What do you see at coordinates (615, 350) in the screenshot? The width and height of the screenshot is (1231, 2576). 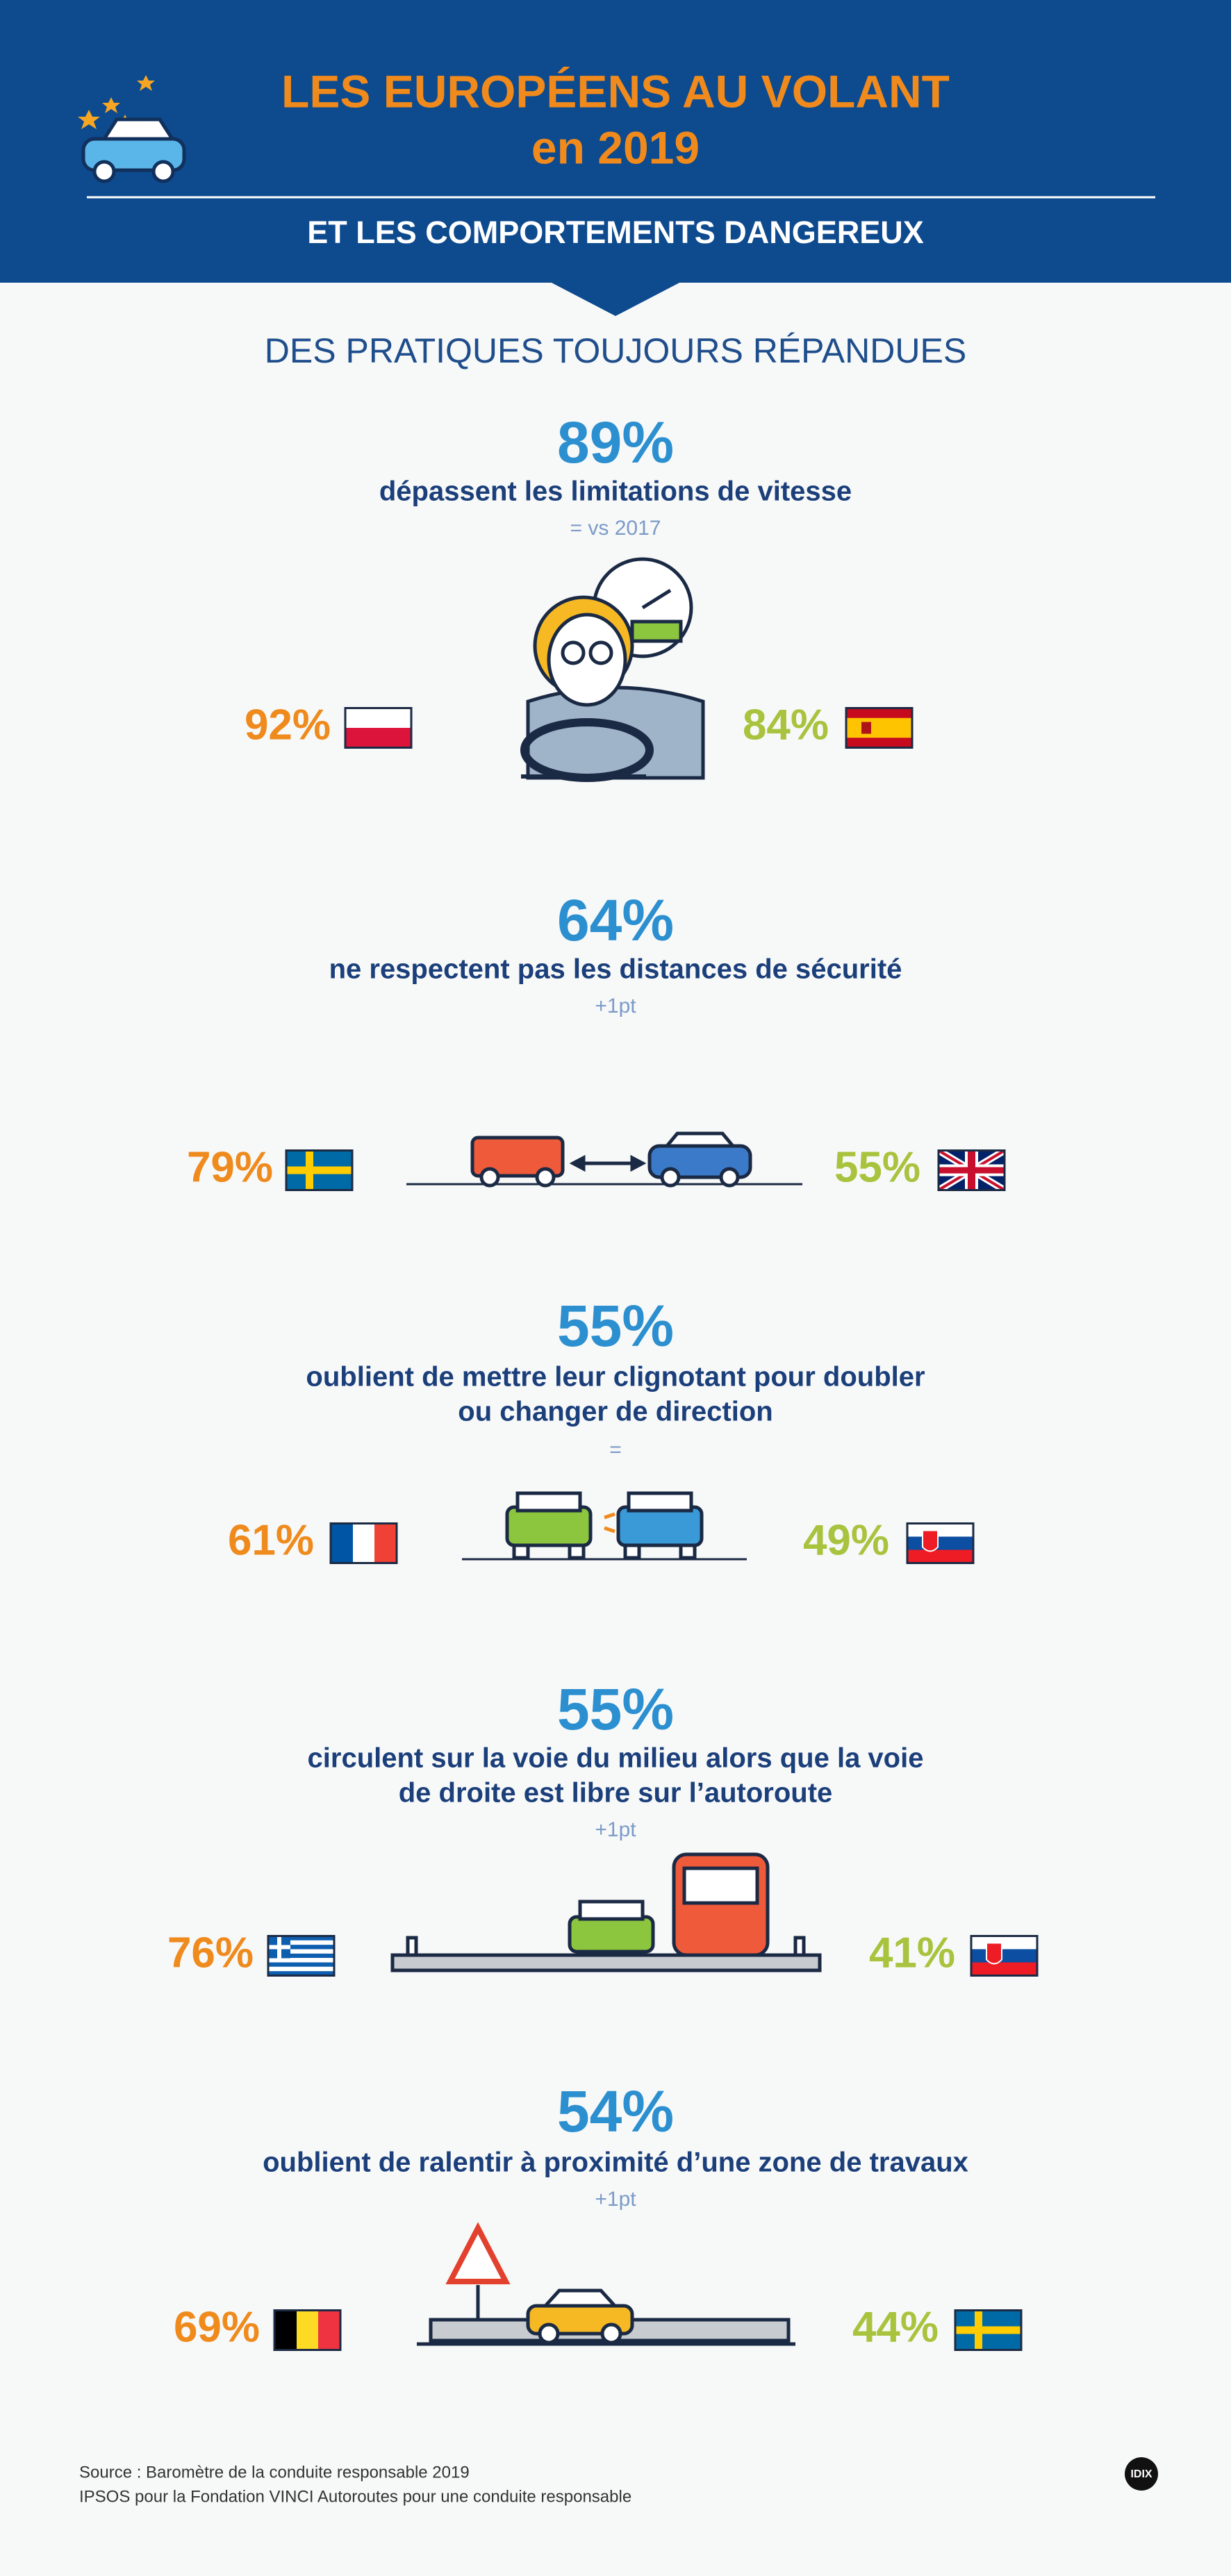 I see `section-title: DES PRATIQUES TOUJOURS RÉPANDUES` at bounding box center [615, 350].